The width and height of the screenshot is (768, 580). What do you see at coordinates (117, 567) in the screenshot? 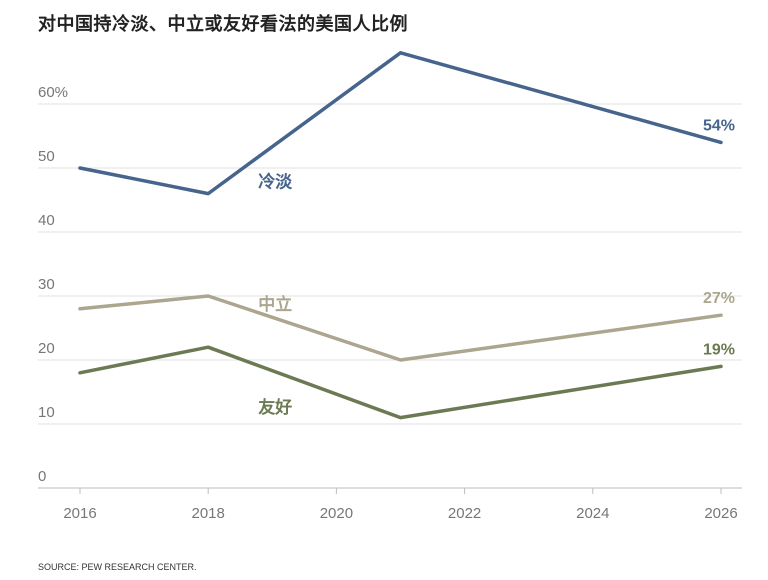
I see `source-note: SOURCE: PEW RESEARCH CENTER.` at bounding box center [117, 567].